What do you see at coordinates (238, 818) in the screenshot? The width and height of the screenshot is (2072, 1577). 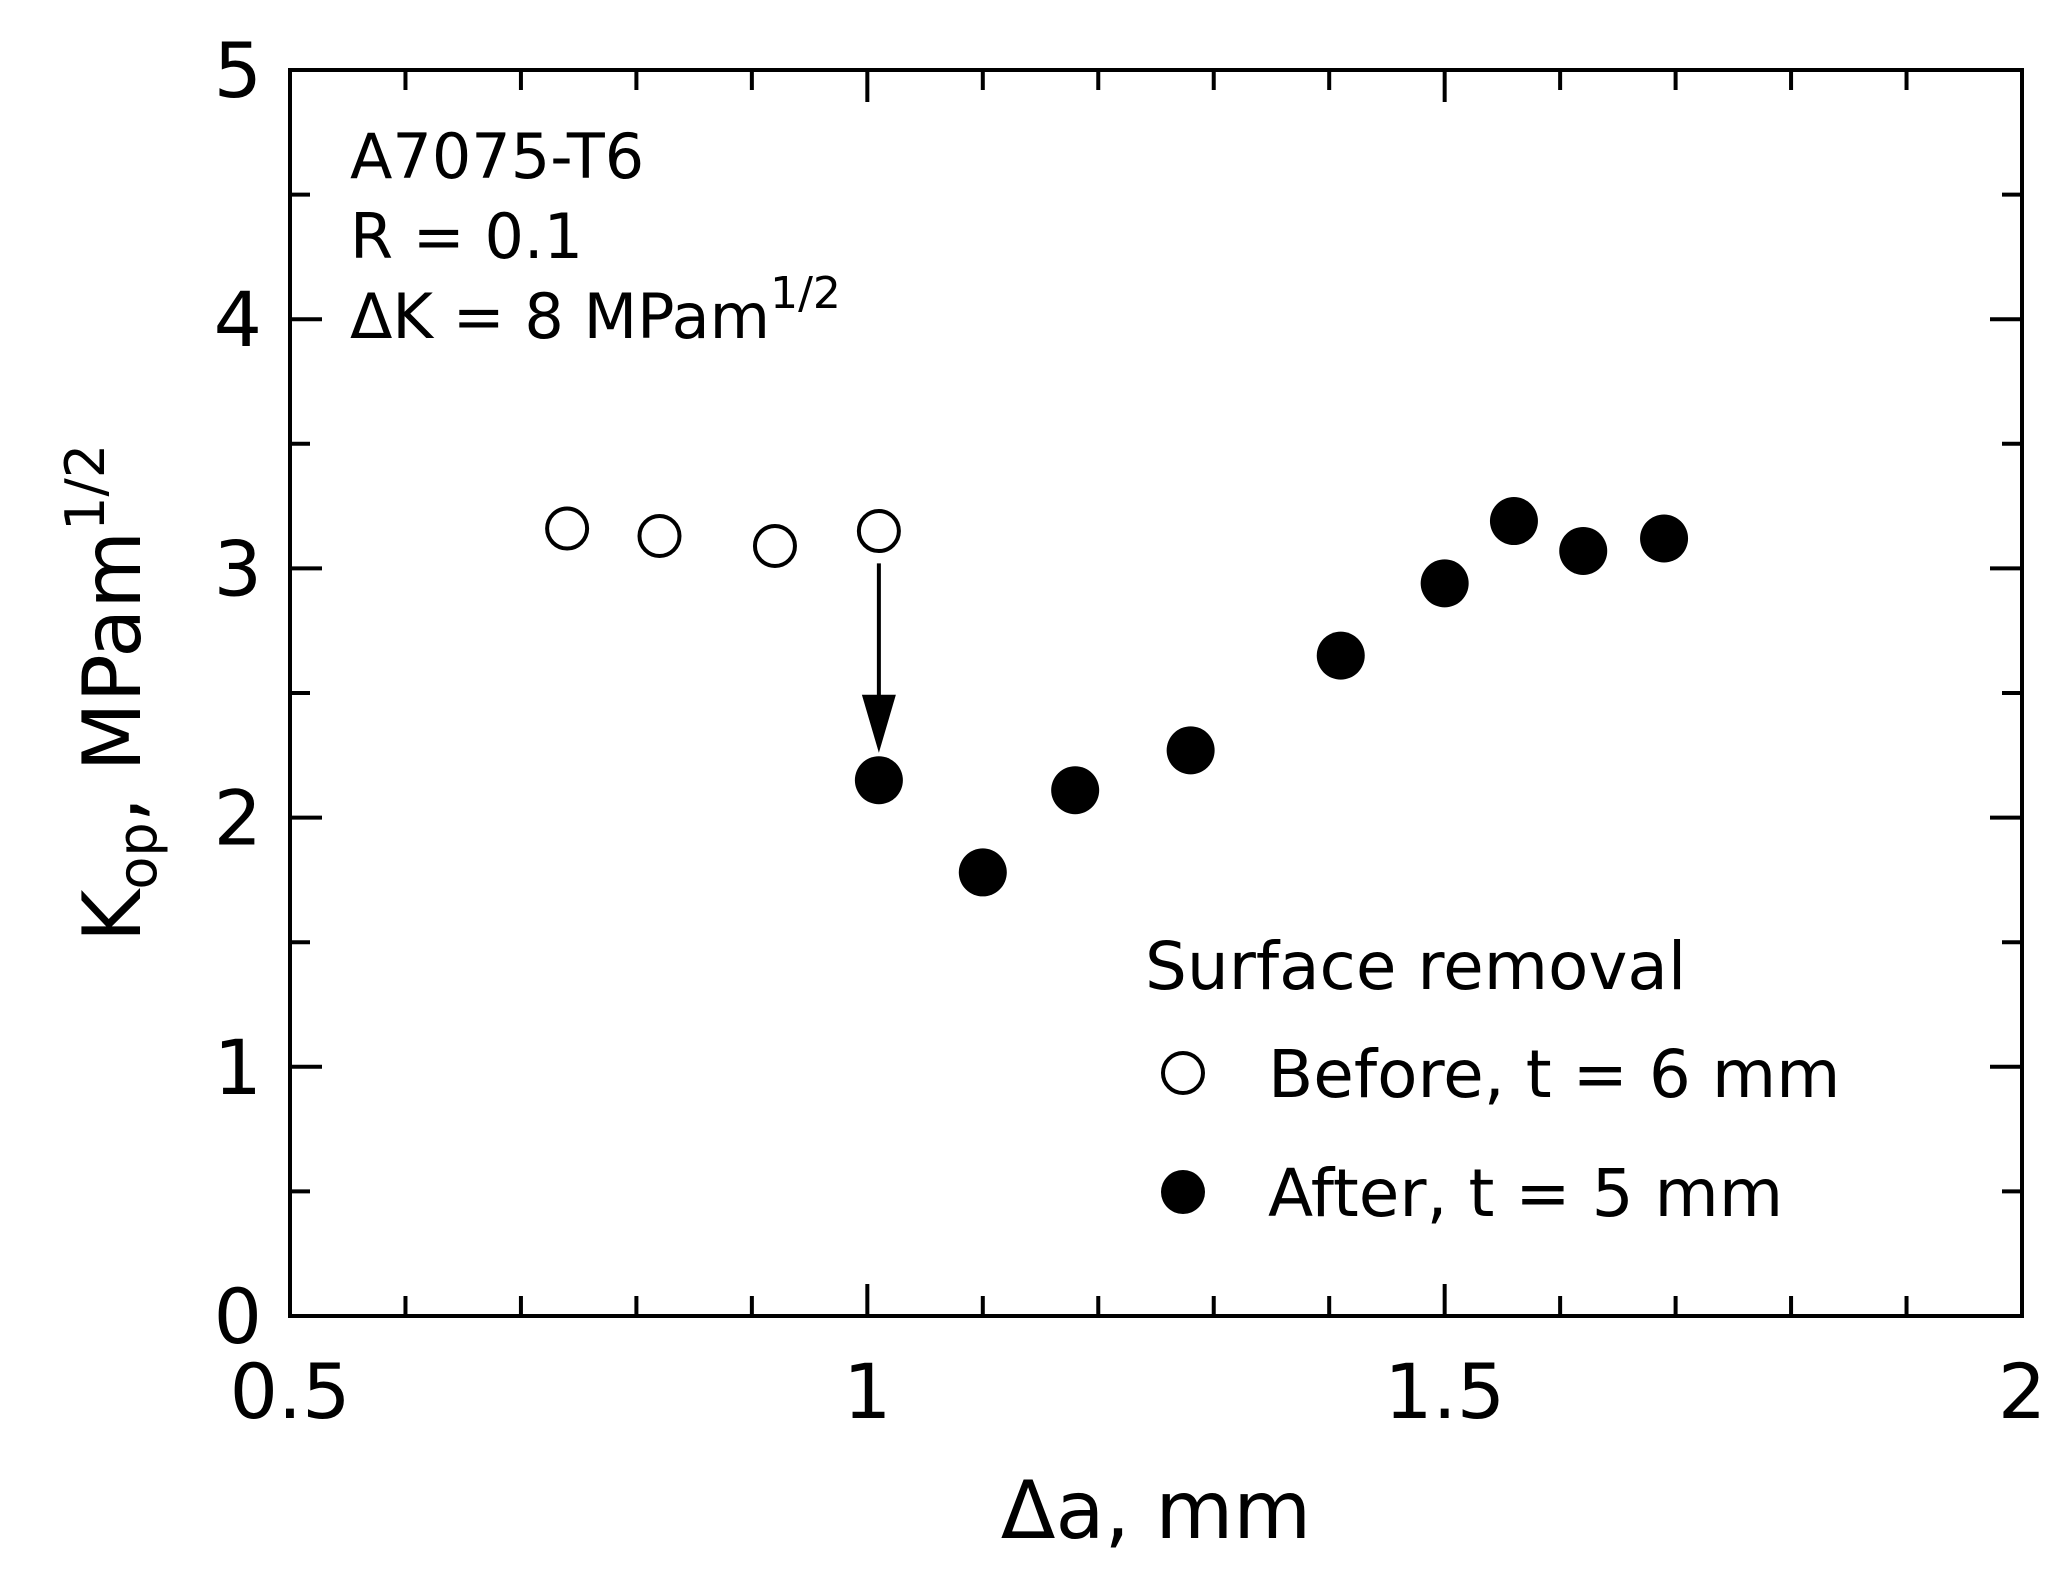 I see `y-tick-label: 2` at bounding box center [238, 818].